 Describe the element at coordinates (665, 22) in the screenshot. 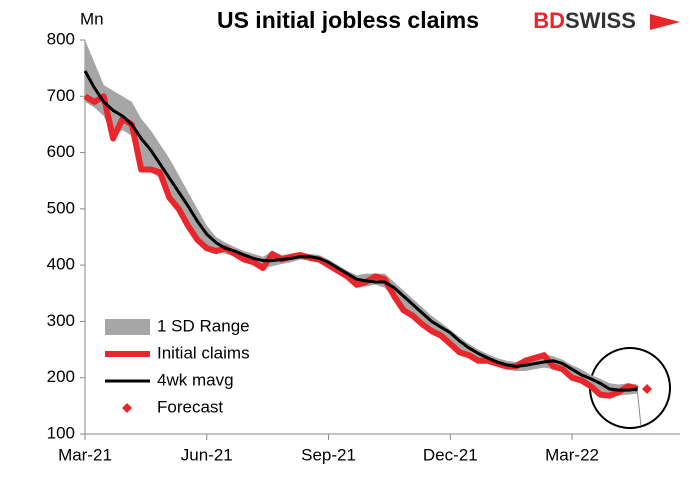

I see `logo-arrow` at that location.